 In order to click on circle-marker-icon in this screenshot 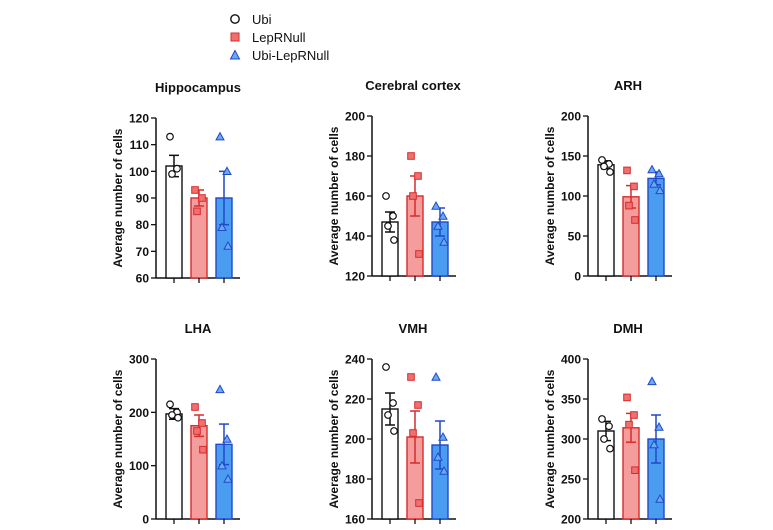, I will do `click(235, 19)`.